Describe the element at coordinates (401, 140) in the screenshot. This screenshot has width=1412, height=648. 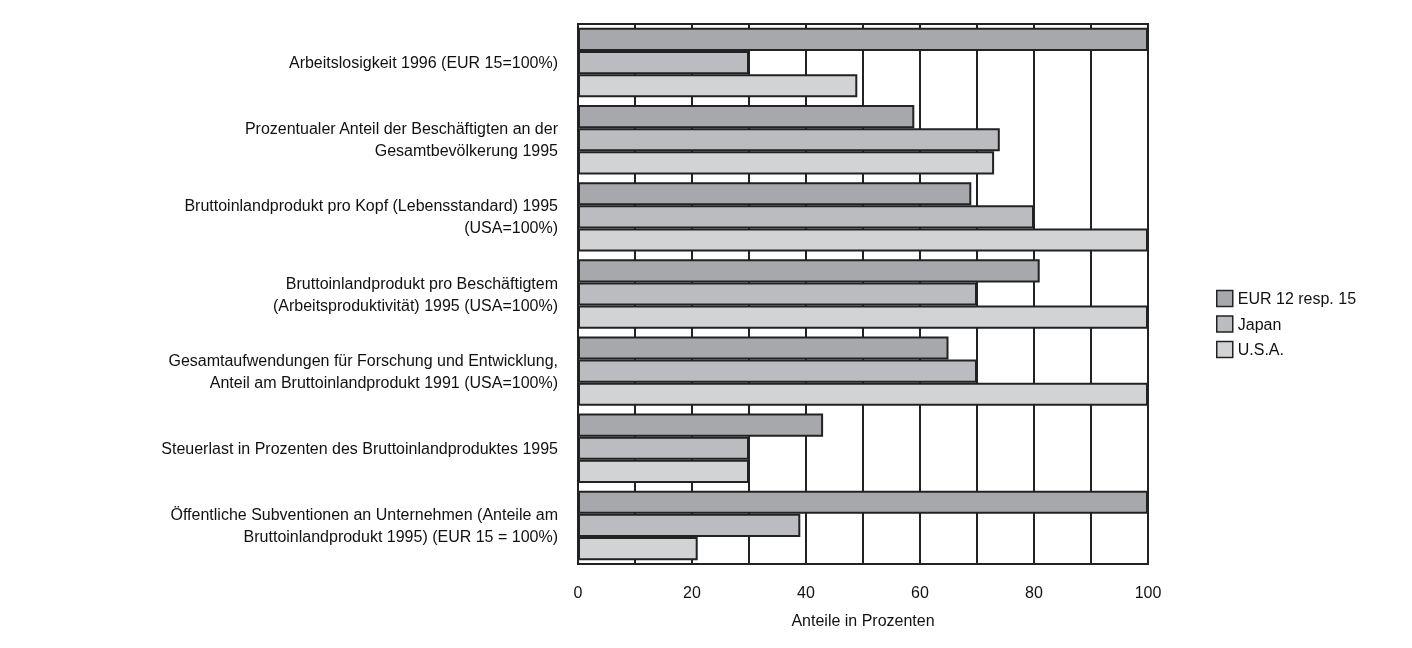
I see `y-tick-label: Prozentualer Anteil der Beschäftigten an der Gesamtbevölkerung 1995` at that location.